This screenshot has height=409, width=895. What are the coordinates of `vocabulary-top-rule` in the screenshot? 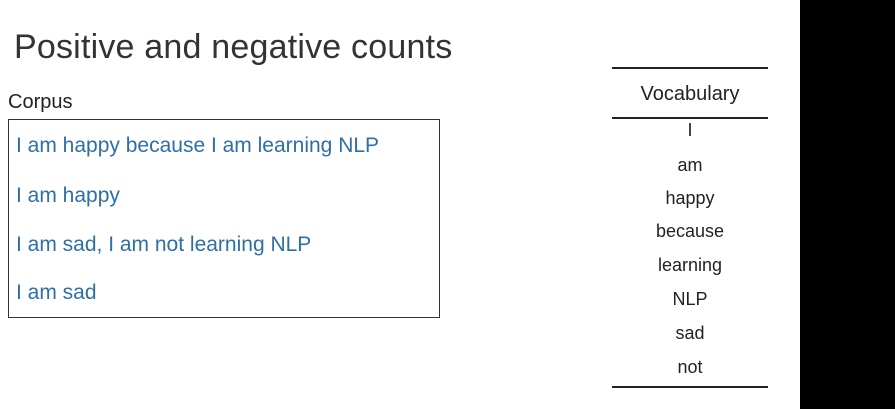 It's located at (690, 68).